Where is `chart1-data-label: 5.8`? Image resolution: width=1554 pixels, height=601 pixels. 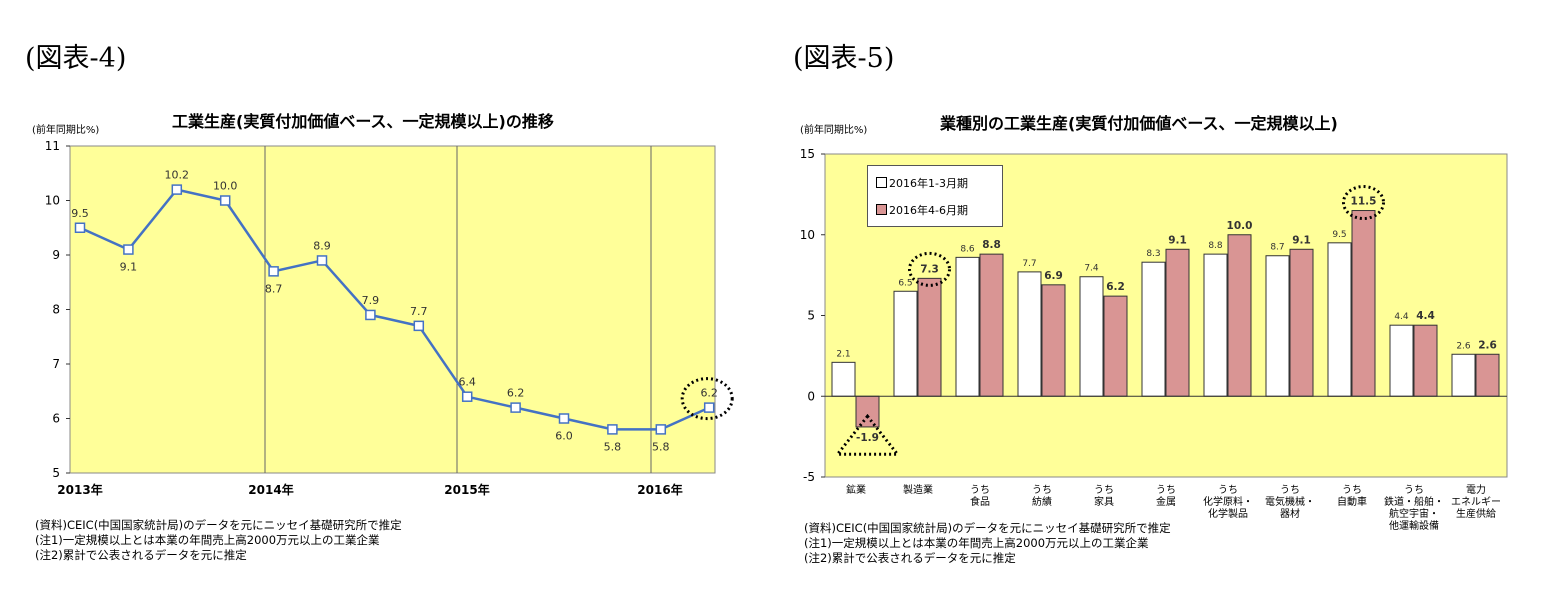
chart1-data-label: 5.8 is located at coordinates (613, 446).